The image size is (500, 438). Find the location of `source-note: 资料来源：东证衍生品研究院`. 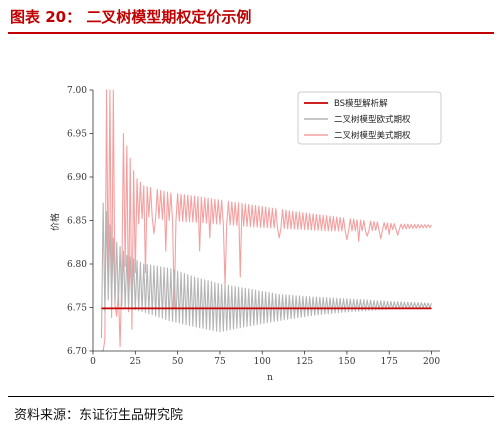

source-note: 资料来源：东证衍生品研究院 is located at coordinates (99, 415).